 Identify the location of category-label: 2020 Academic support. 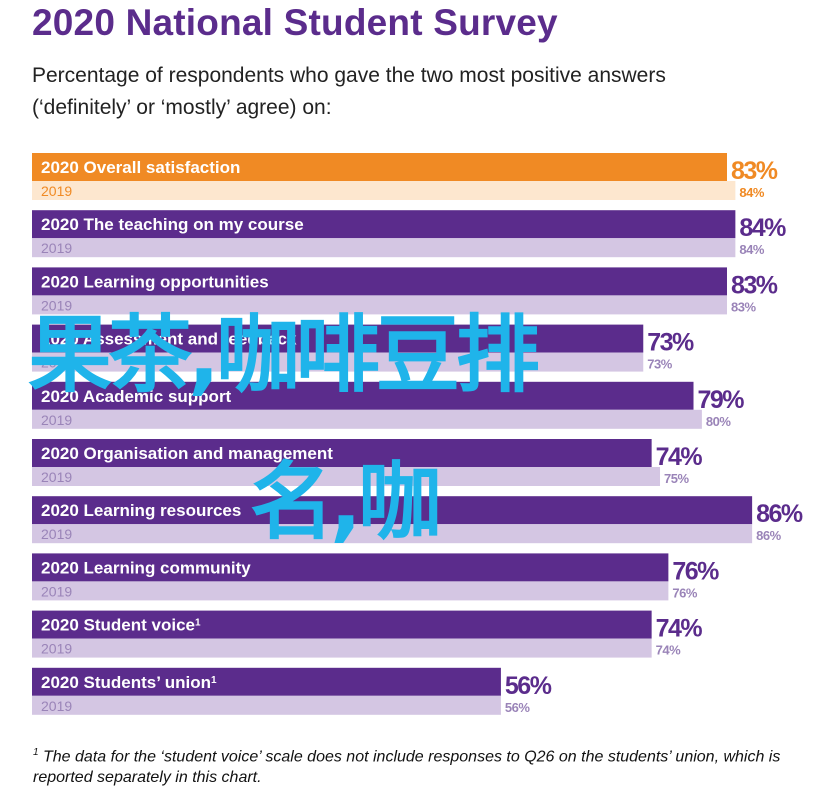
(136, 396).